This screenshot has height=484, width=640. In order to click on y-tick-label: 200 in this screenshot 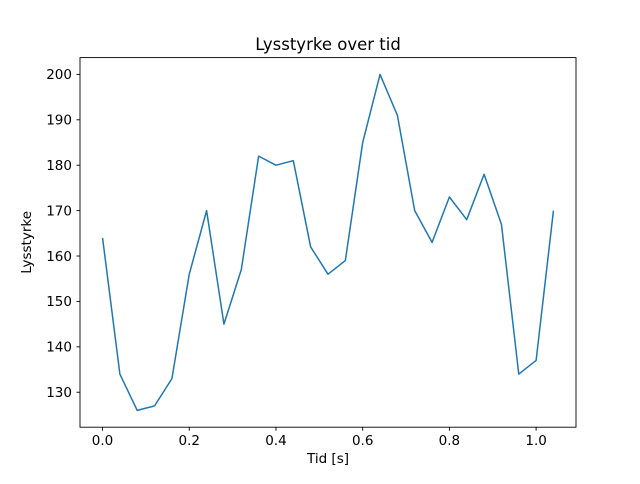, I will do `click(59, 75)`.